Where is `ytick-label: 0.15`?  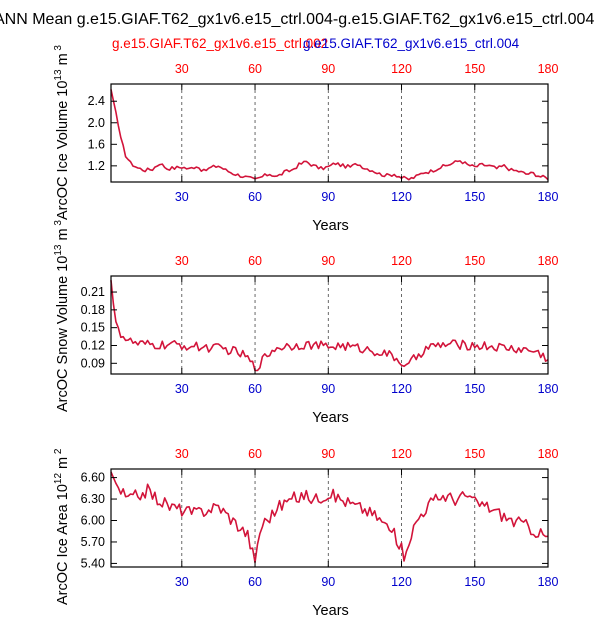
ytick-label: 0.15 is located at coordinates (93, 328).